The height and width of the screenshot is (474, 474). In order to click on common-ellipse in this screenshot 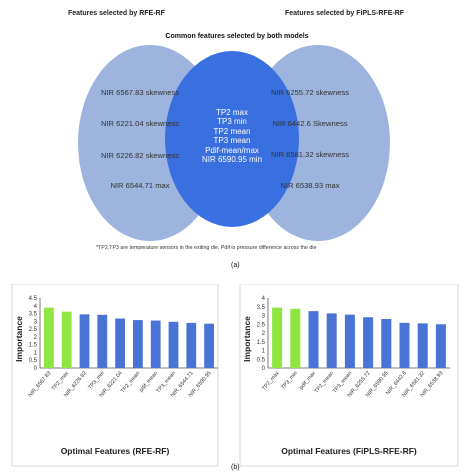, I will do `click(232, 139)`.